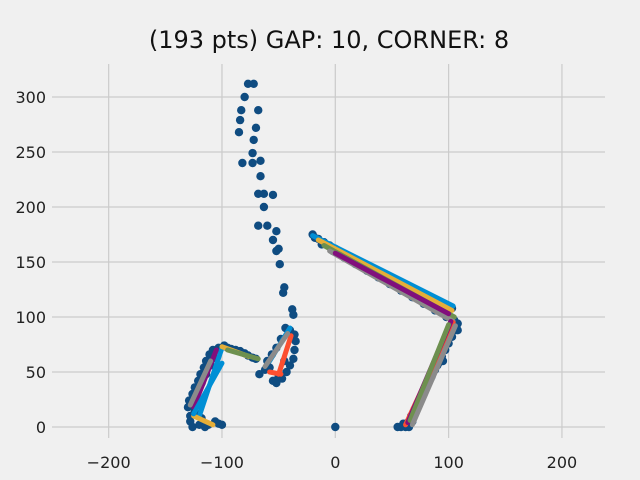  Describe the element at coordinates (30, 97) in the screenshot. I see `y-tick-label-6: 300` at that location.